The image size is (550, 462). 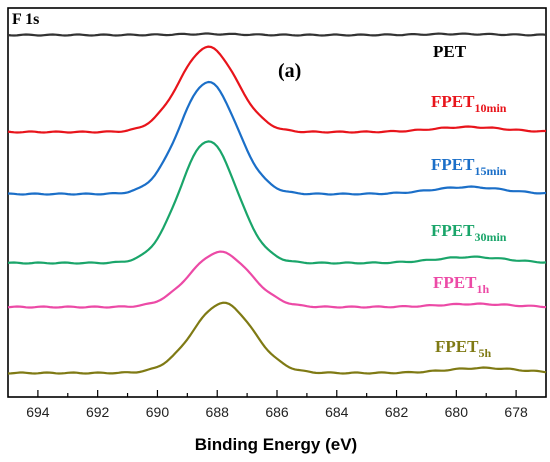 I want to click on series-label: FPET1h, so click(x=461, y=284).